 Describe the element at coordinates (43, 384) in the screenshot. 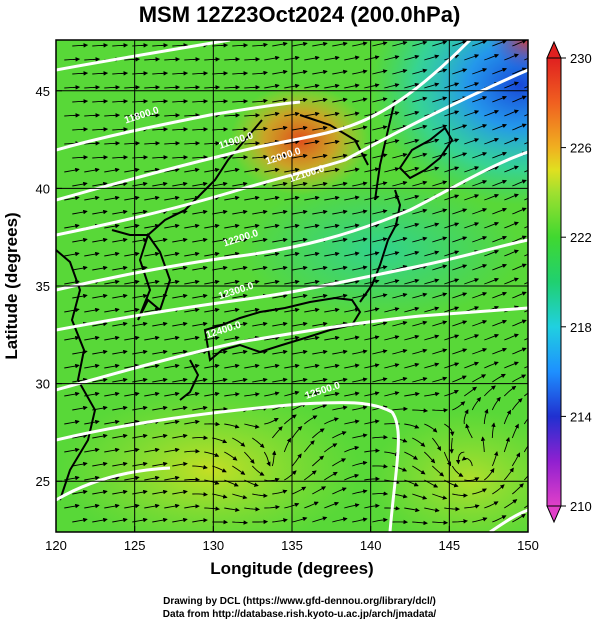

I see `y-tick-label: 30` at that location.